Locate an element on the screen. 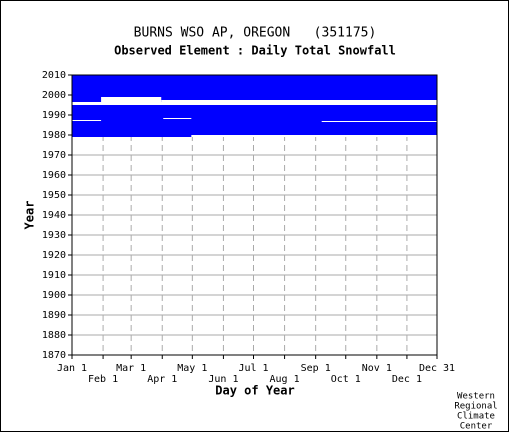 The height and width of the screenshot is (433, 510). x-tick-label: Mar 1 is located at coordinates (131, 368).